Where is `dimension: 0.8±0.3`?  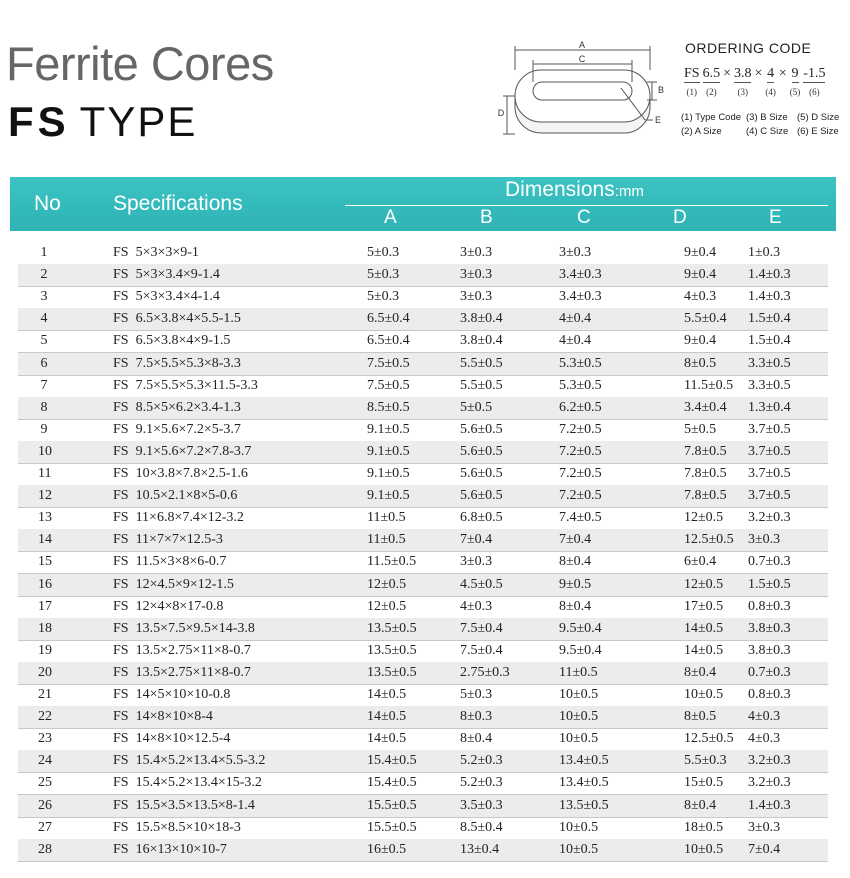
dimension: 0.8±0.3 is located at coordinates (769, 694).